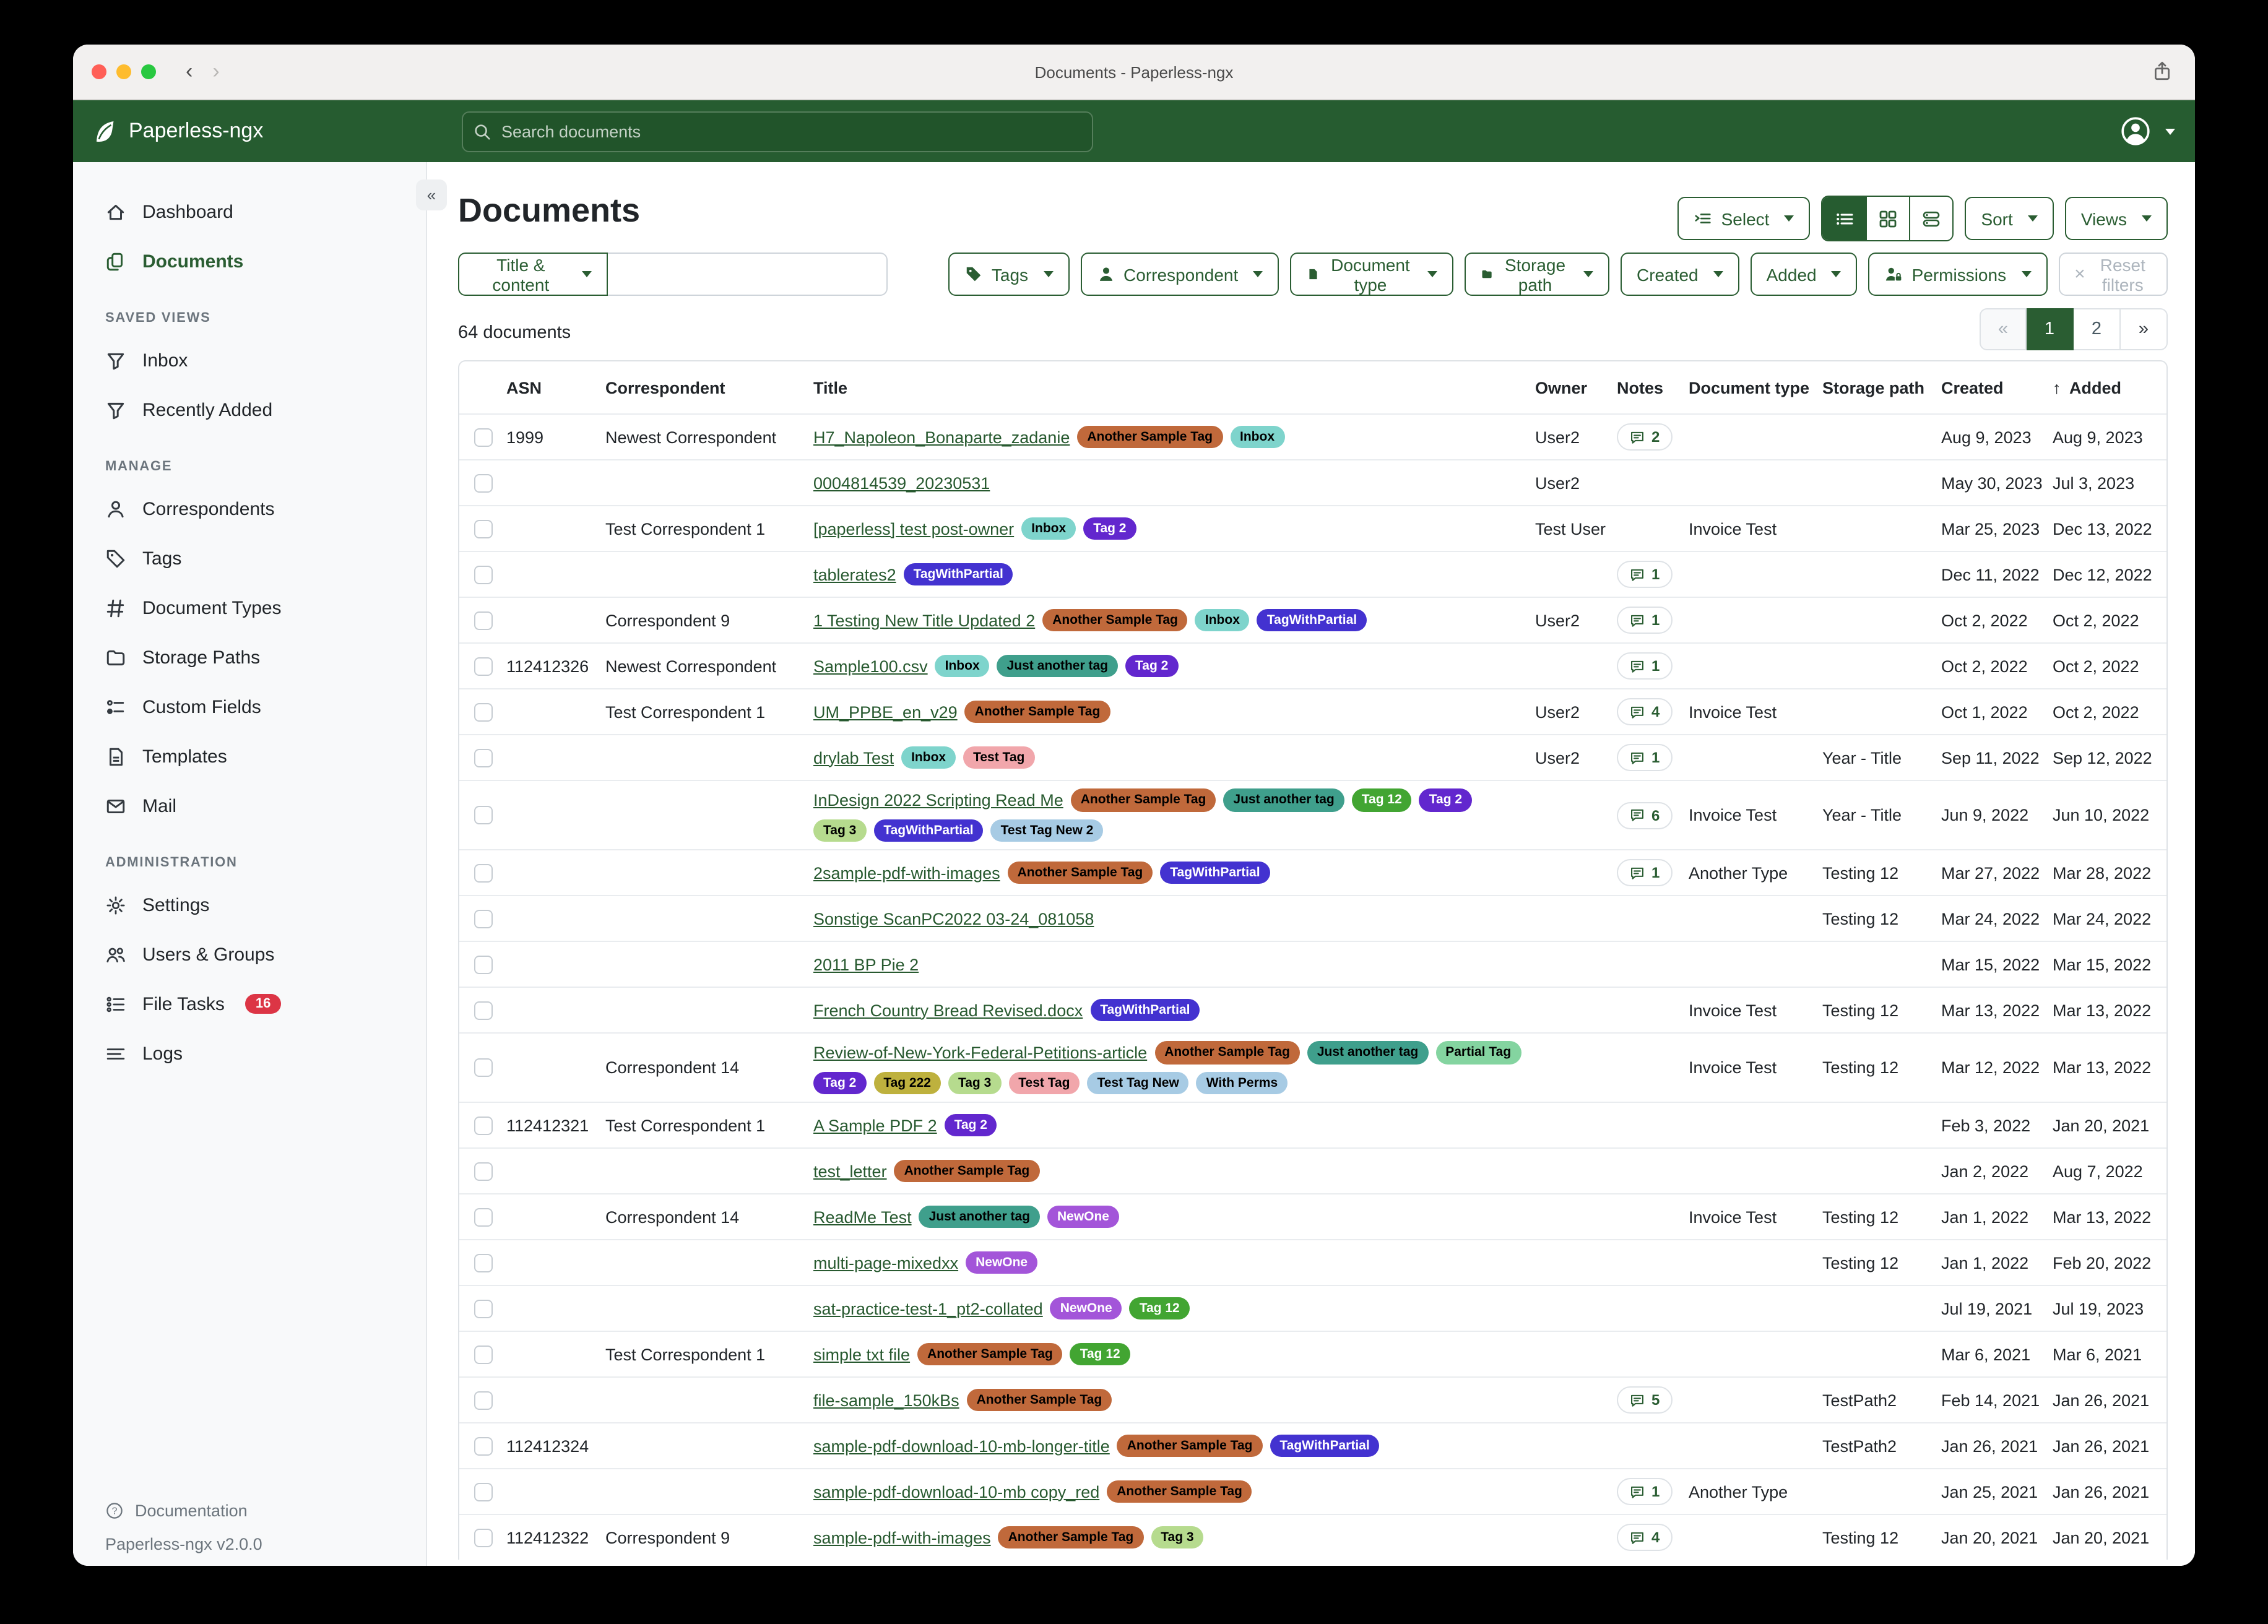  Describe the element at coordinates (866, 964) in the screenshot. I see `doc-title-link: 2011 BP Pie 2` at that location.